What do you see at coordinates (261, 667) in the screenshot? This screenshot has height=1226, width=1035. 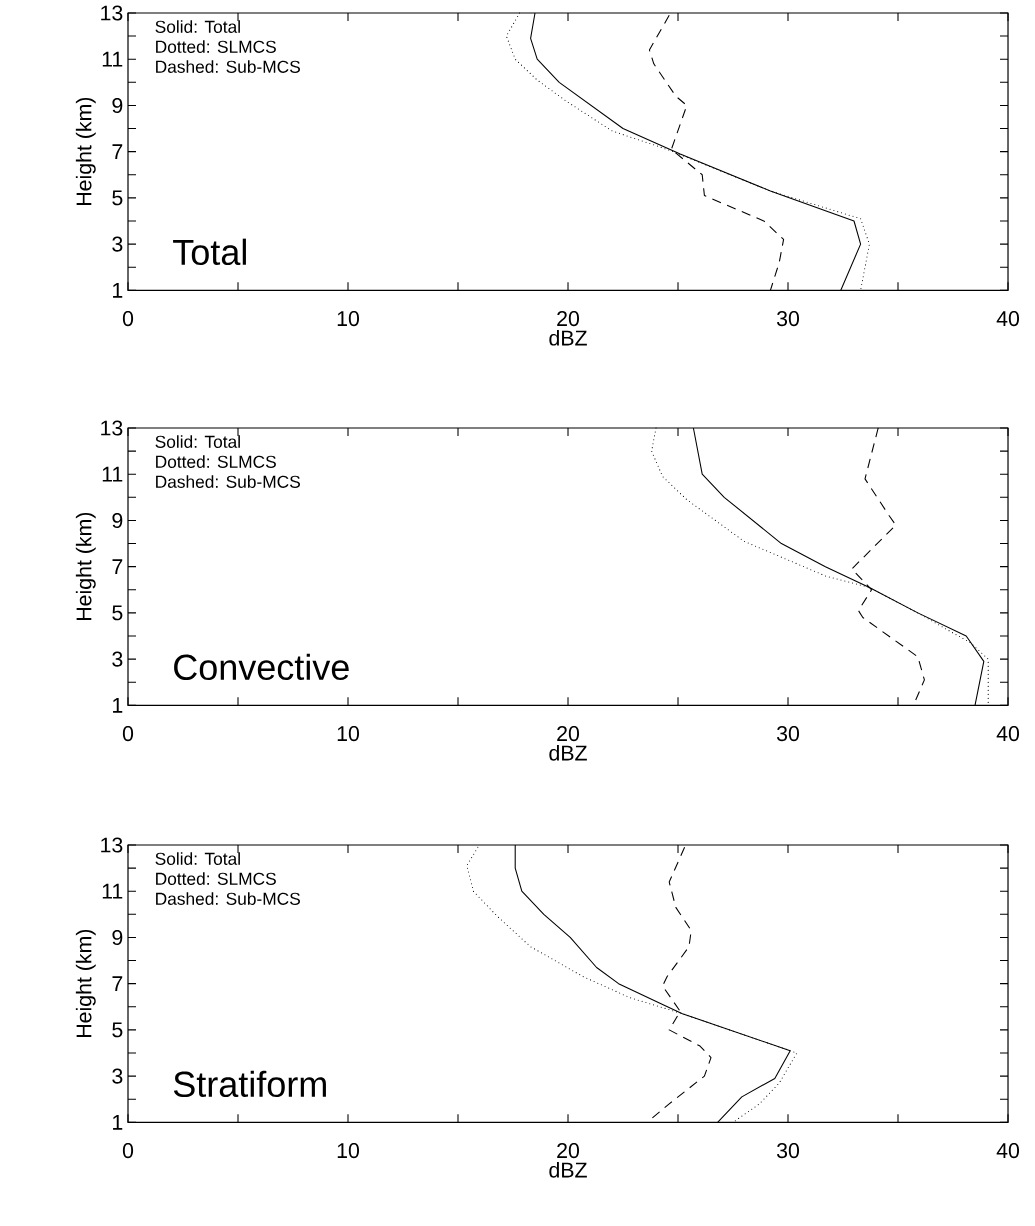 I see `text: Convective` at bounding box center [261, 667].